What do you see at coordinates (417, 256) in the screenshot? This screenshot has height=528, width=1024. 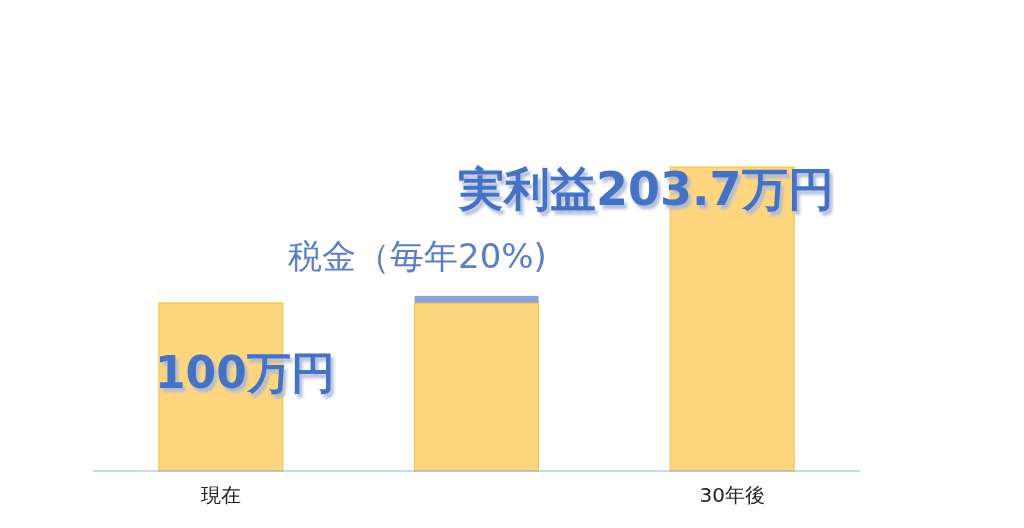 I see `annotation: 税金（毎年20%)` at bounding box center [417, 256].